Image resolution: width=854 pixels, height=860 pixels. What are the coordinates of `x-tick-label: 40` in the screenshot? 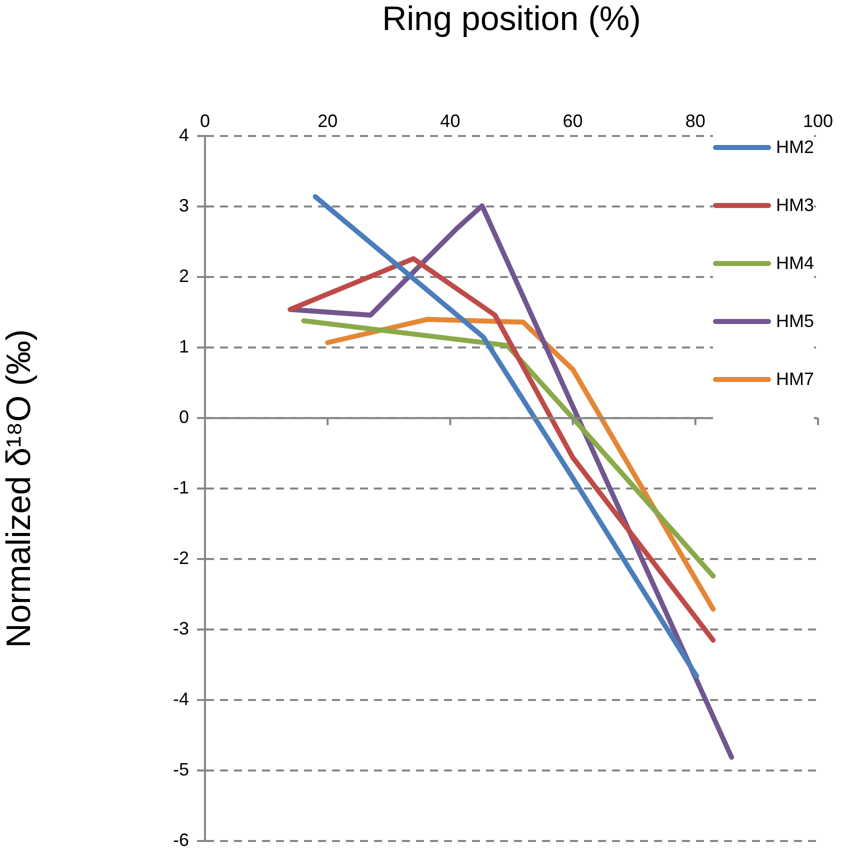 It's located at (450, 121).